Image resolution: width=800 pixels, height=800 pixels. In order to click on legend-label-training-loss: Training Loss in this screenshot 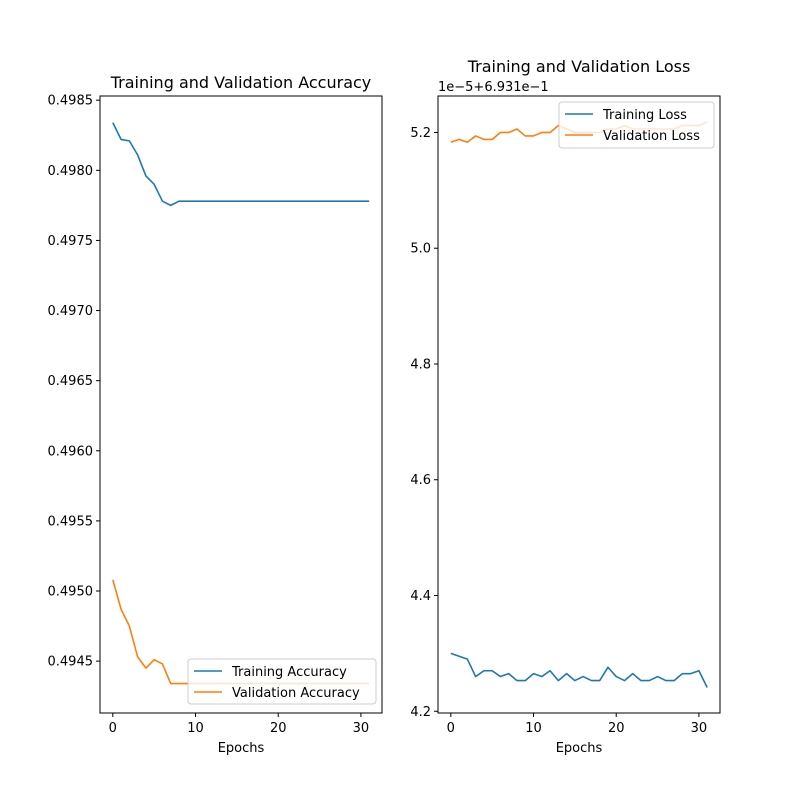, I will do `click(644, 115)`.